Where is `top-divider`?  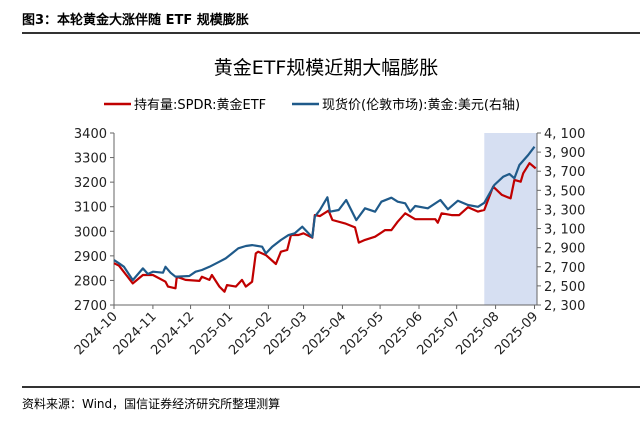 top-divider is located at coordinates (331, 33).